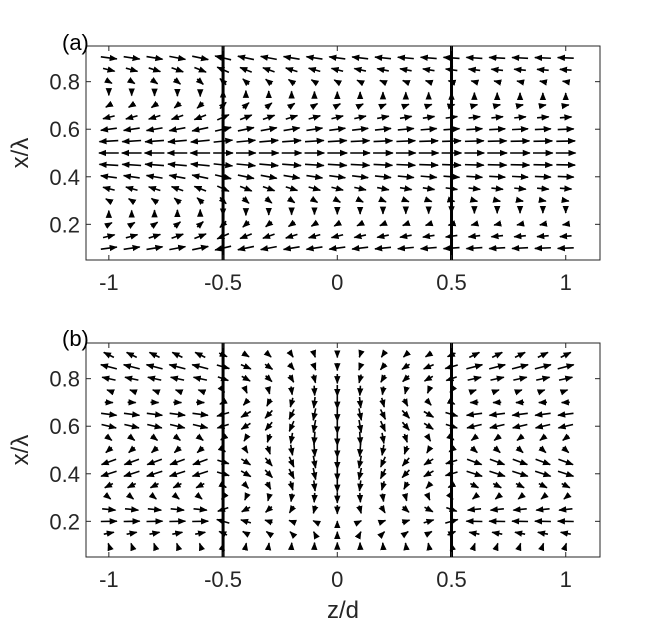  What do you see at coordinates (109, 579) in the screenshot?
I see `x-tick-label: -1` at bounding box center [109, 579].